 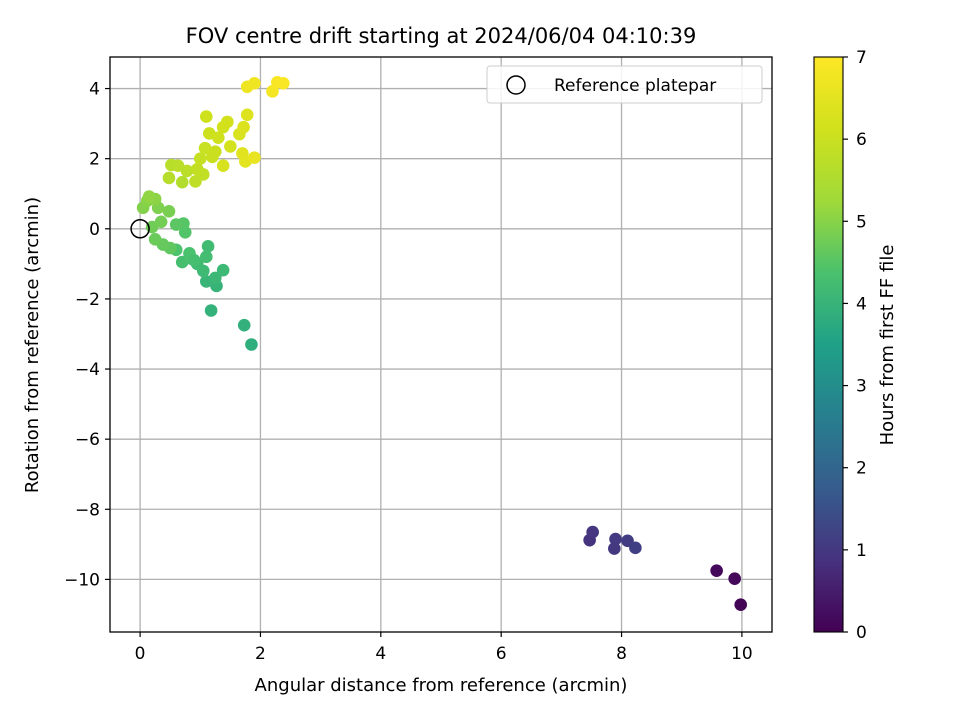 I want to click on x-tick-label: 10, so click(x=742, y=654).